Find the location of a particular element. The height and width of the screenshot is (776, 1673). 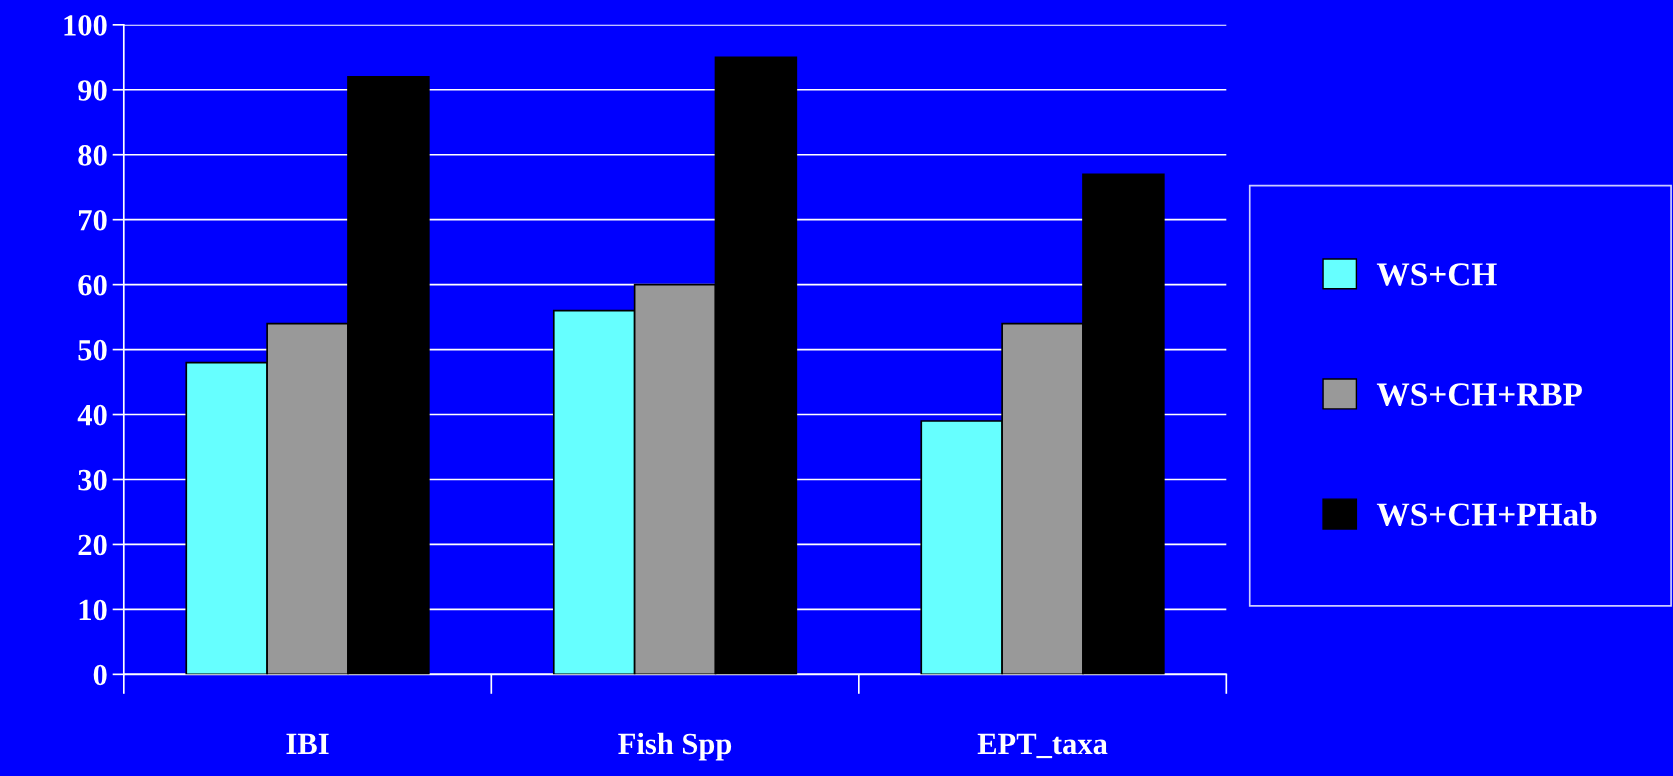

legend-label: WS+CH+RBP is located at coordinates (1479, 394).